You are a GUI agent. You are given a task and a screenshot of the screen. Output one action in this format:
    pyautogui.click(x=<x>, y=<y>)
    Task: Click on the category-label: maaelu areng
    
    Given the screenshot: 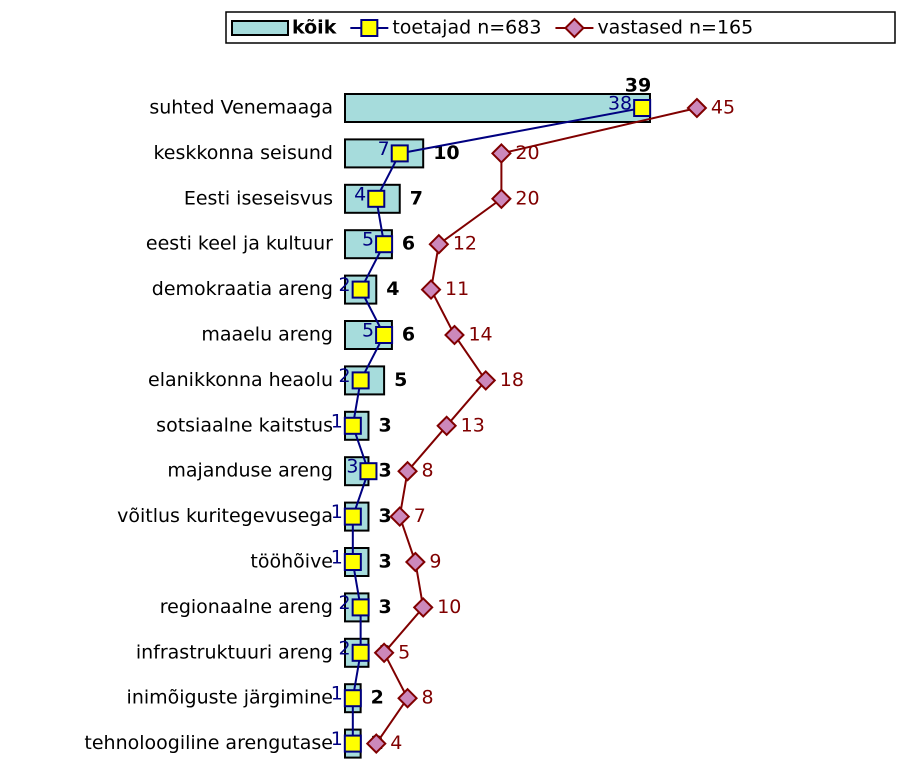 What is the action you would take?
    pyautogui.click(x=267, y=335)
    